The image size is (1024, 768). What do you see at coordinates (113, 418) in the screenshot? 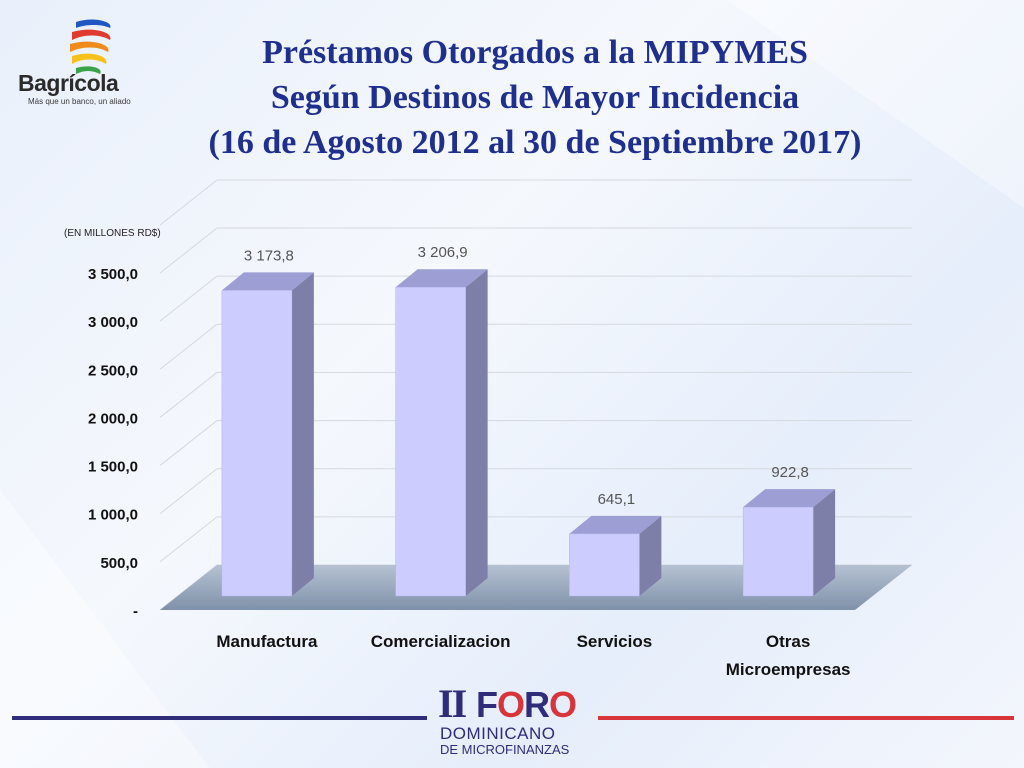
I see `y-tick-label: 2 000,0` at bounding box center [113, 418].